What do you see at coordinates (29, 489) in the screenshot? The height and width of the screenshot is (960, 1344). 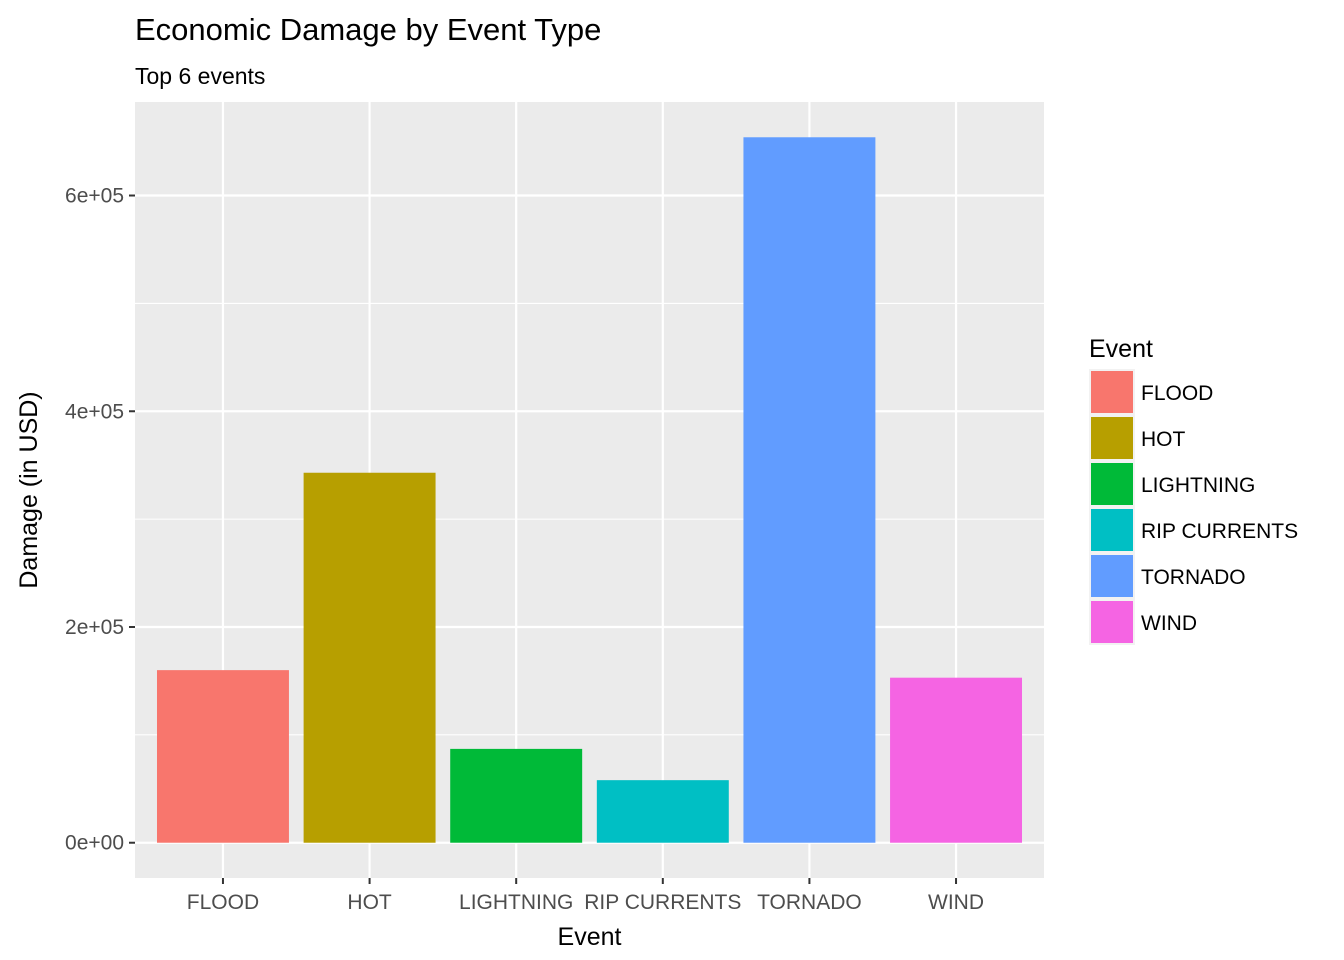 I see `y-axis-title: Damage (in USD)` at bounding box center [29, 489].